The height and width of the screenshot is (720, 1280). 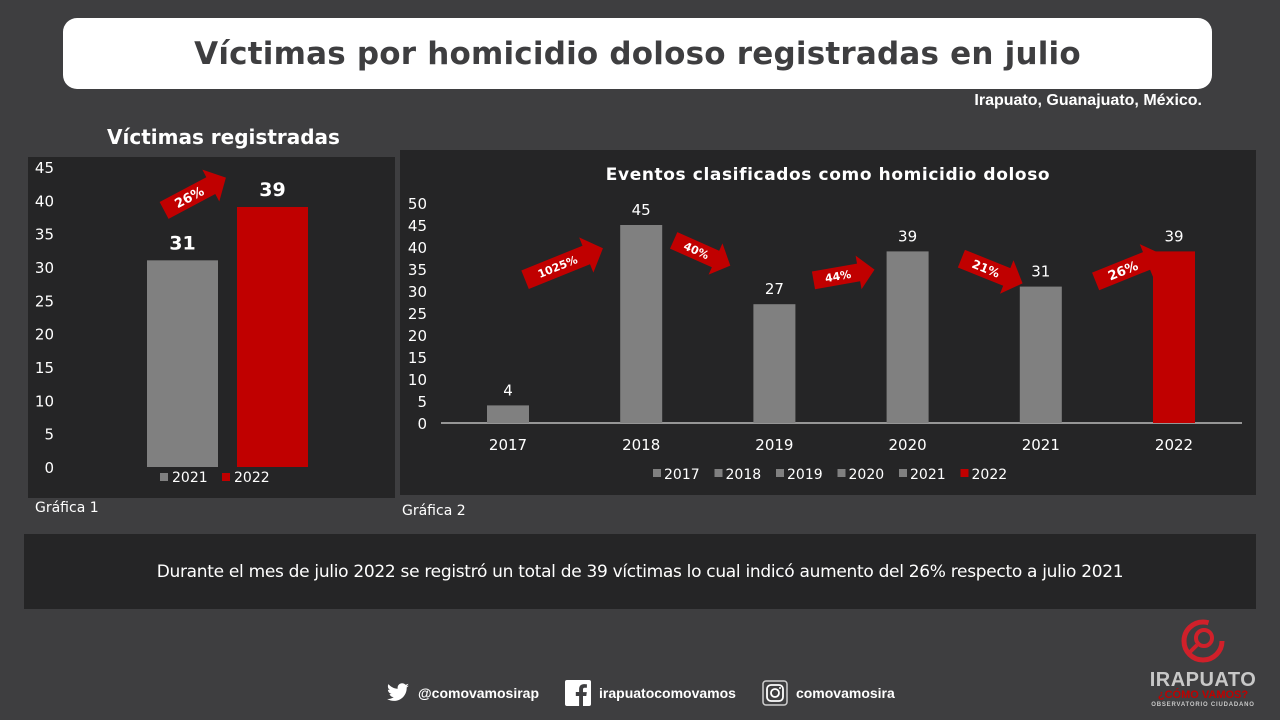 What do you see at coordinates (398, 693) in the screenshot?
I see `twitter-icon` at bounding box center [398, 693].